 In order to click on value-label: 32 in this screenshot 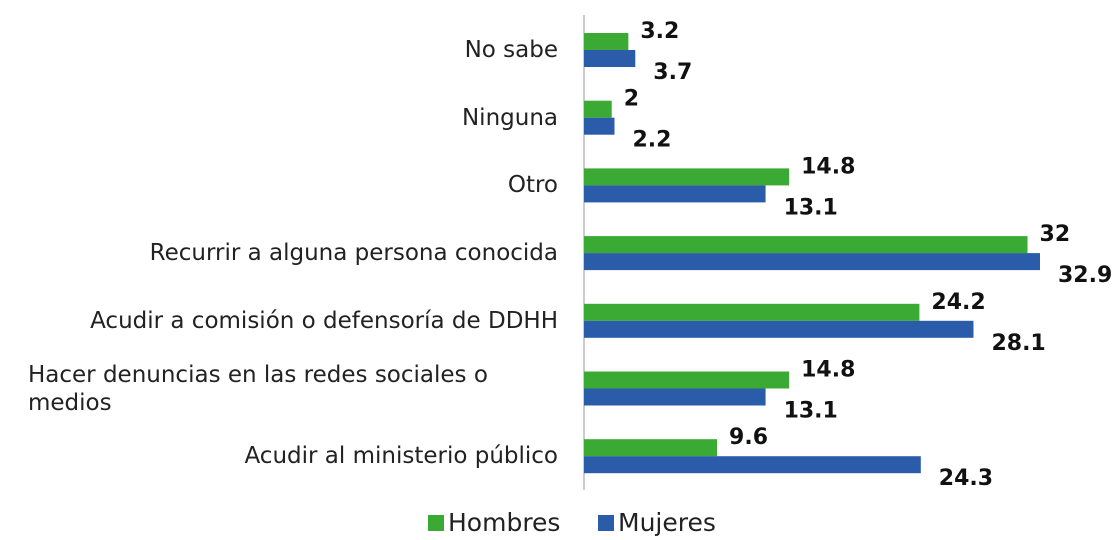, I will do `click(1055, 234)`.